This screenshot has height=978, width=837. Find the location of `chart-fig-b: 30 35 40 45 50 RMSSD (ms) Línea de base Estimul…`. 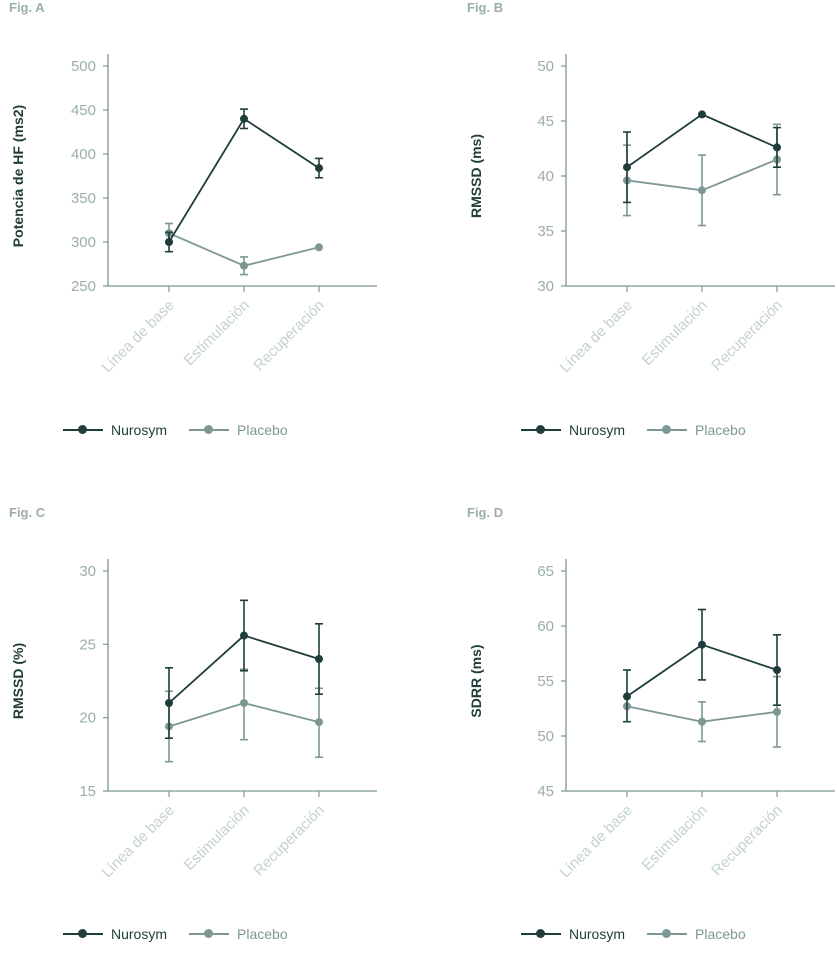

chart-fig-b: 30 35 40 45 50 RMSSD (ms) Línea de base Estimul… is located at coordinates (651, 215).